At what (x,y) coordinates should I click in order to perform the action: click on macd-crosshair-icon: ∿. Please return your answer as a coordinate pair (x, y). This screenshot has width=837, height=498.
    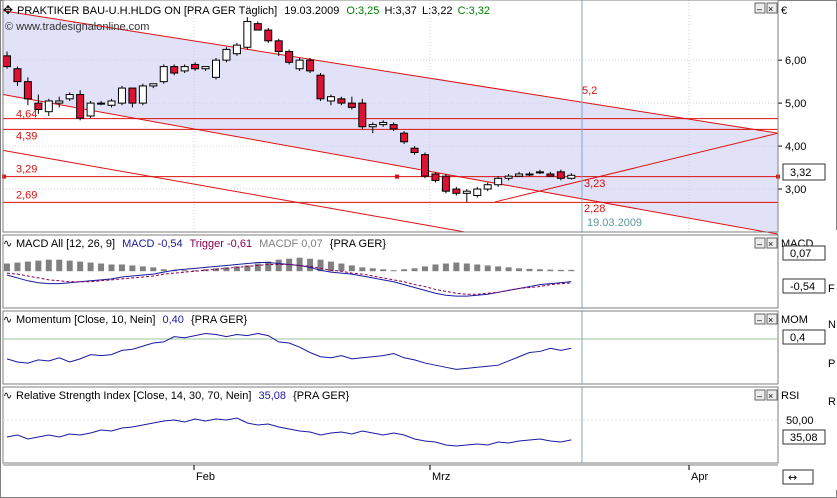
    Looking at the image, I should click on (7, 244).